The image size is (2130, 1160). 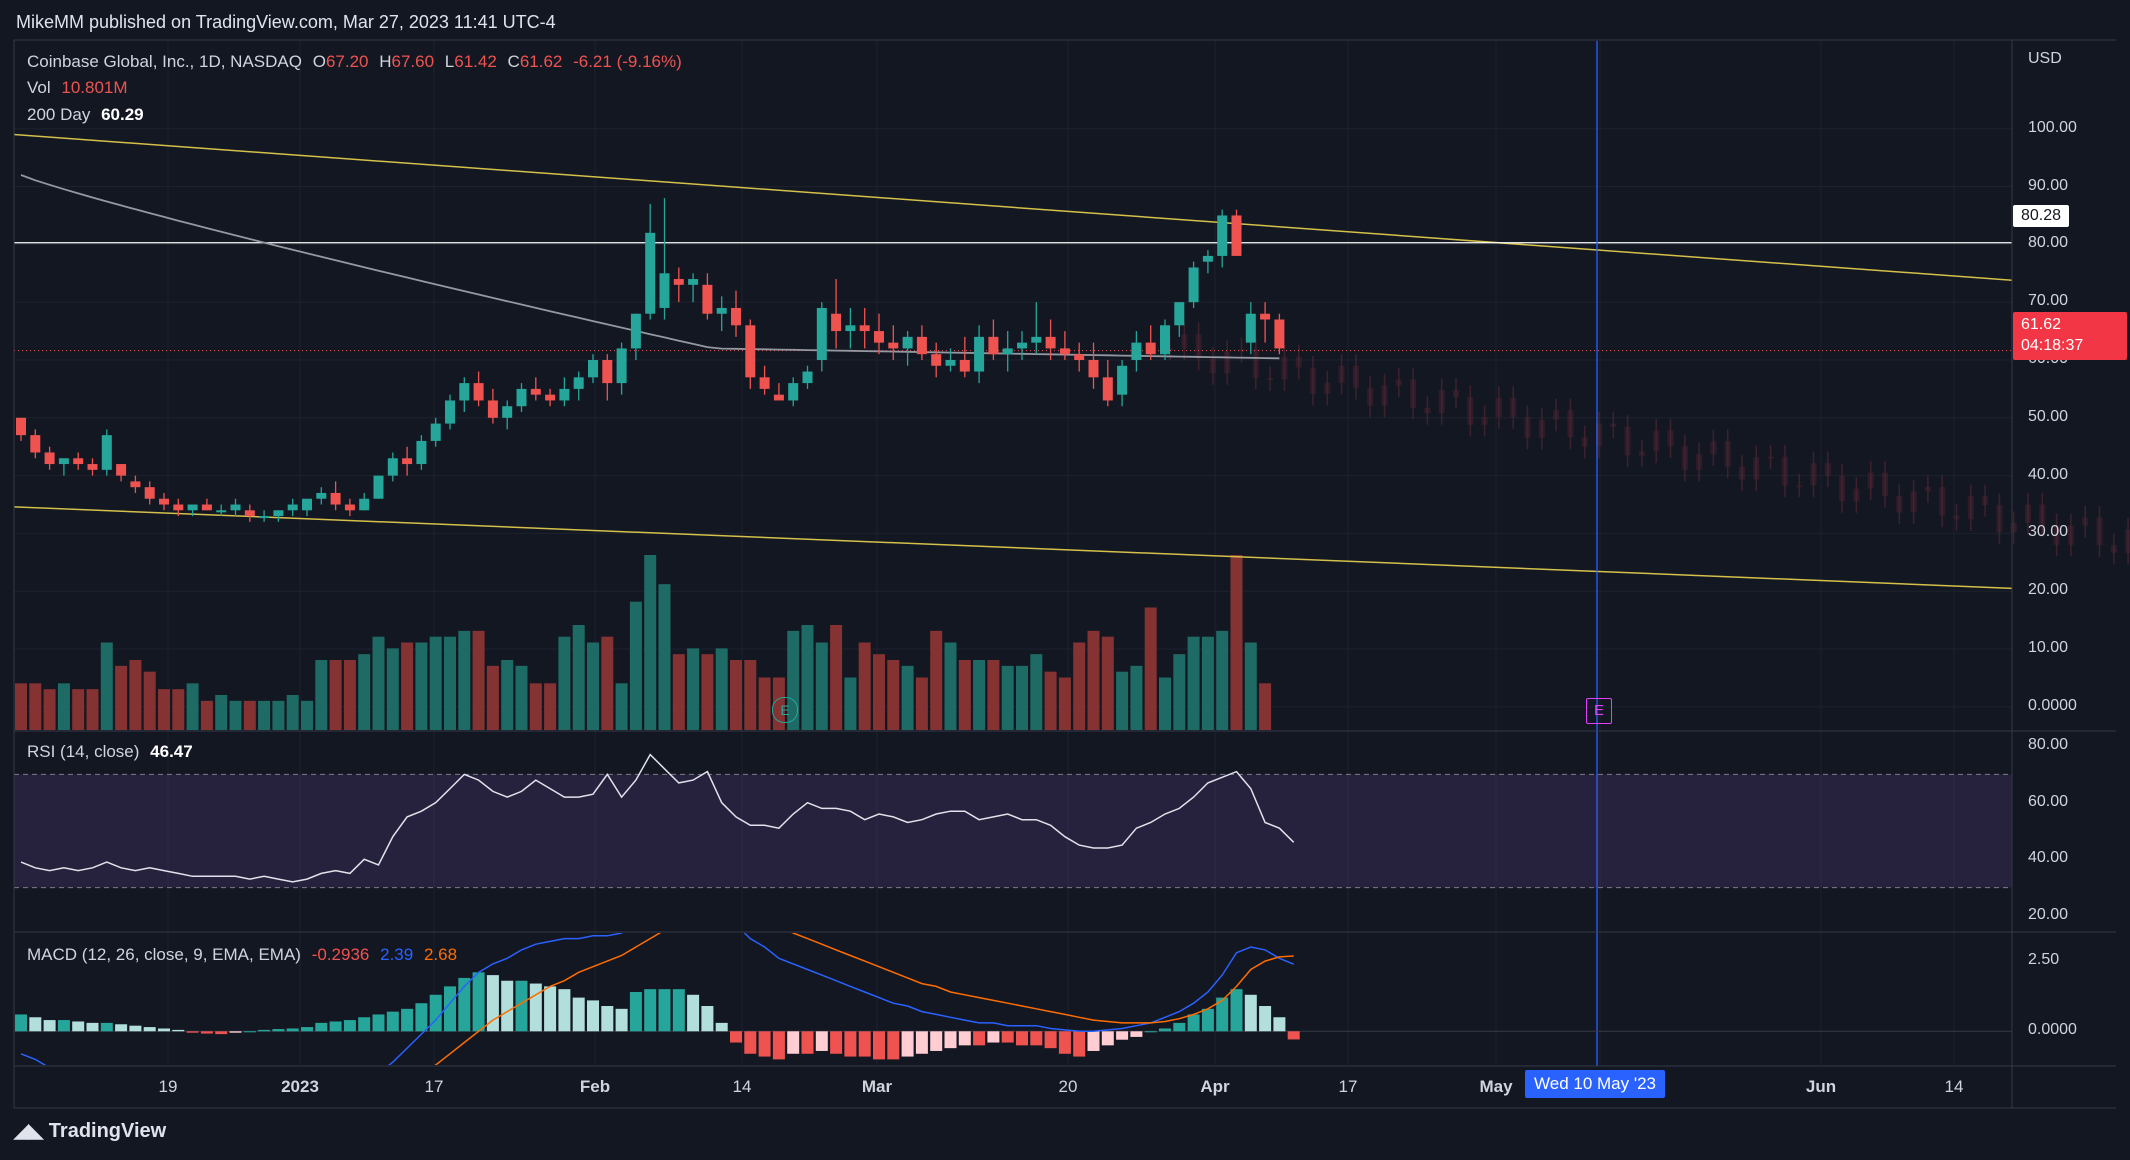 I want to click on trendline, so click(x=1013, y=548).